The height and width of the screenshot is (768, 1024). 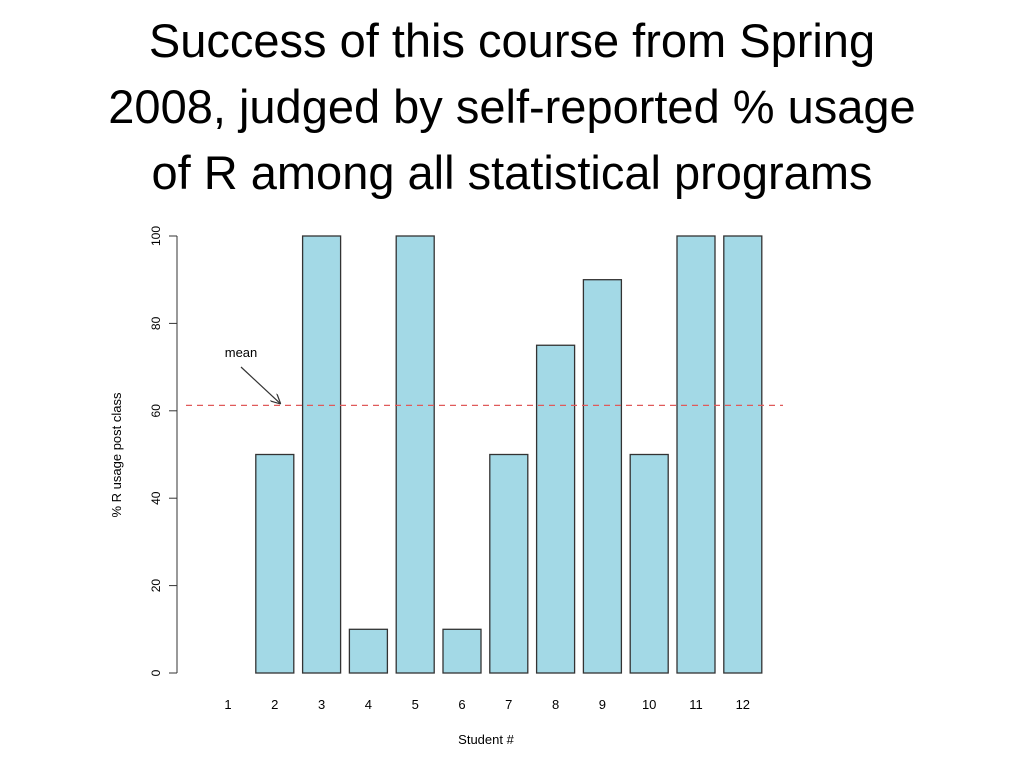 What do you see at coordinates (696, 704) in the screenshot?
I see `x-tick-label: 11` at bounding box center [696, 704].